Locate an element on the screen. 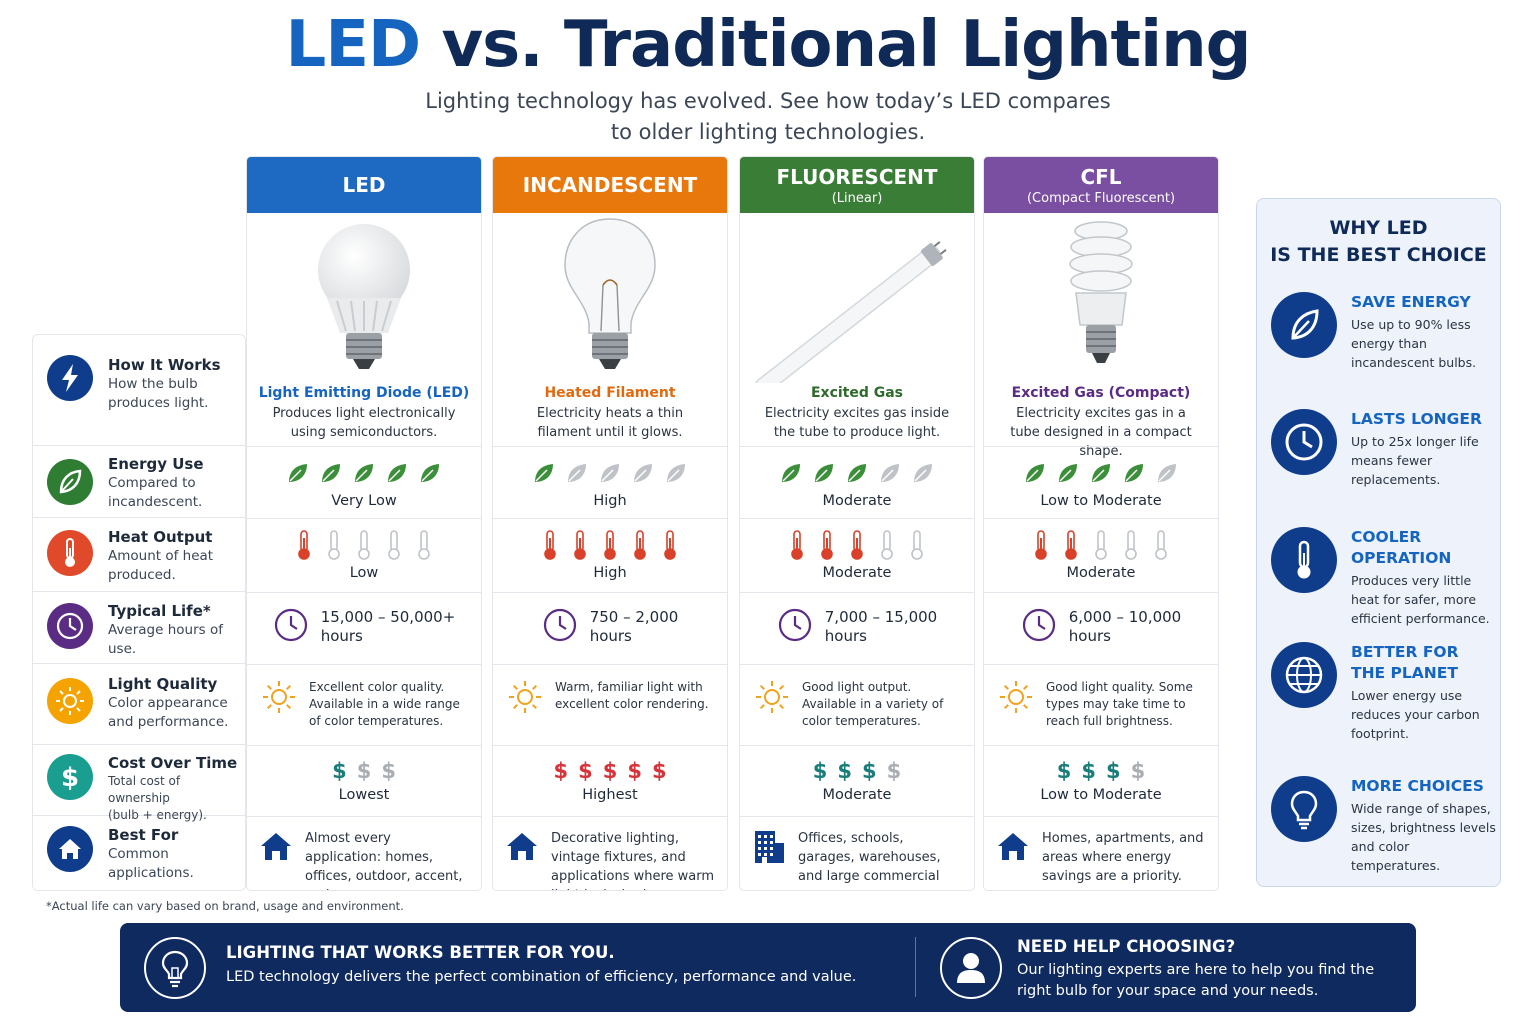  heat-output-cell: Low is located at coordinates (364, 555).